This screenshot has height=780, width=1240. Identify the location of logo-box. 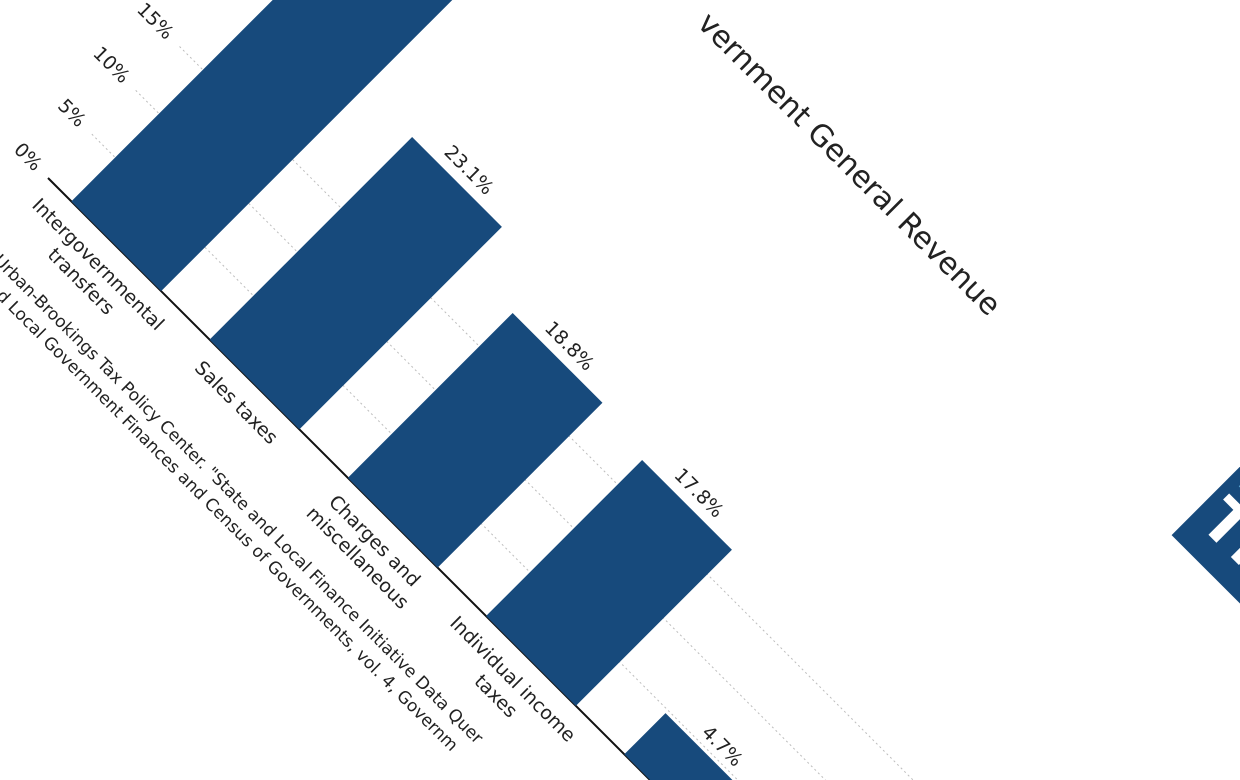
(1205, 539).